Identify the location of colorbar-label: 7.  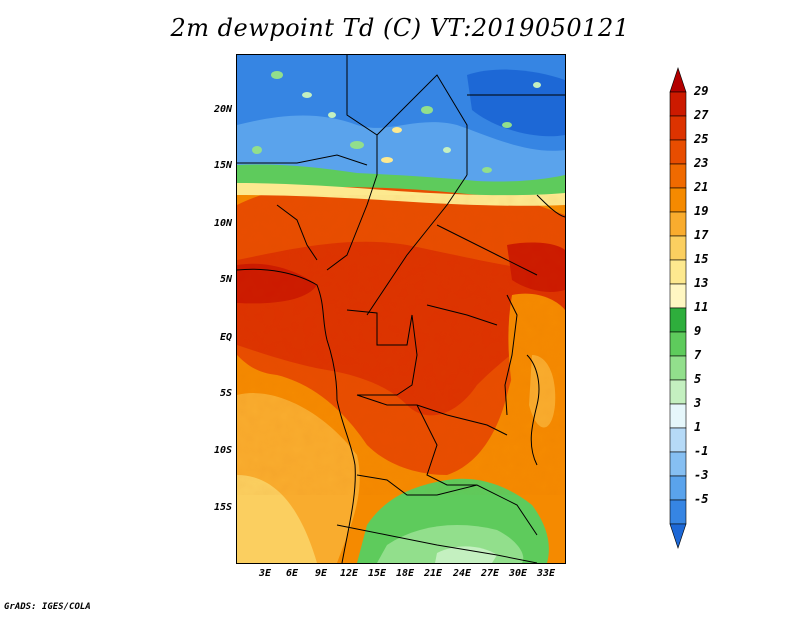
(698, 355).